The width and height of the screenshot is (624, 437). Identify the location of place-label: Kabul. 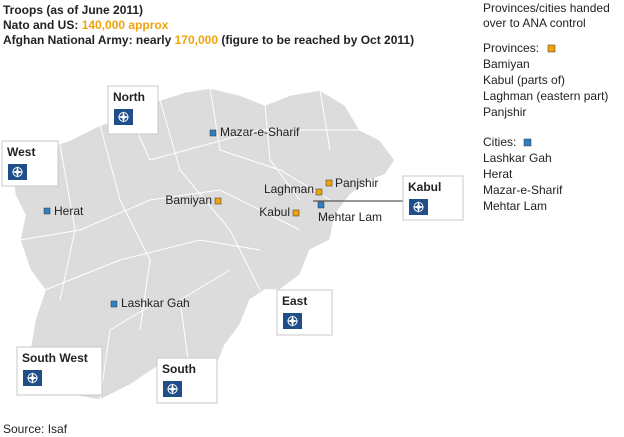
(274, 212).